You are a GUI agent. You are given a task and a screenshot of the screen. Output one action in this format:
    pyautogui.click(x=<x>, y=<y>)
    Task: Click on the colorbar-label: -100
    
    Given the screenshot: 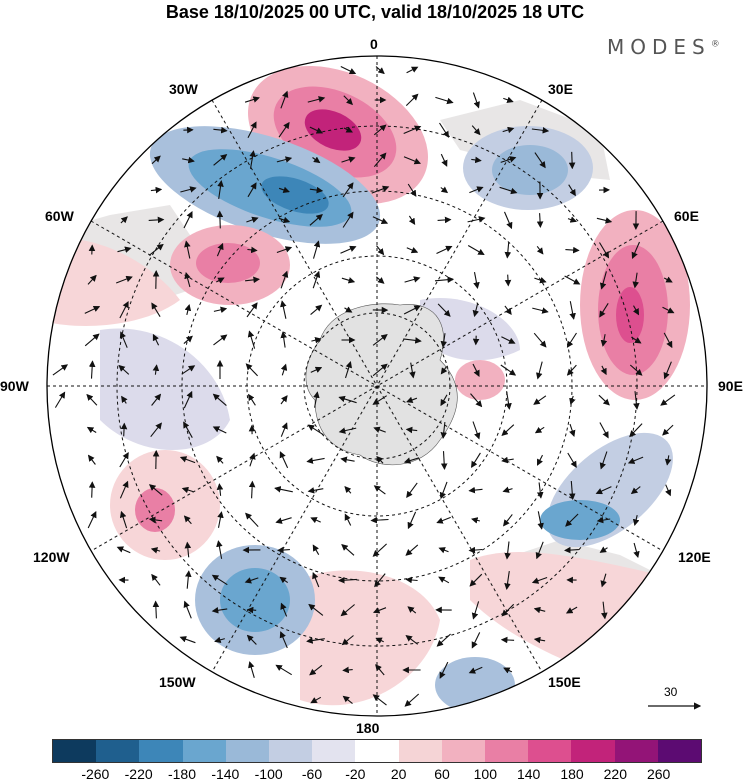 What is the action you would take?
    pyautogui.click(x=268, y=774)
    